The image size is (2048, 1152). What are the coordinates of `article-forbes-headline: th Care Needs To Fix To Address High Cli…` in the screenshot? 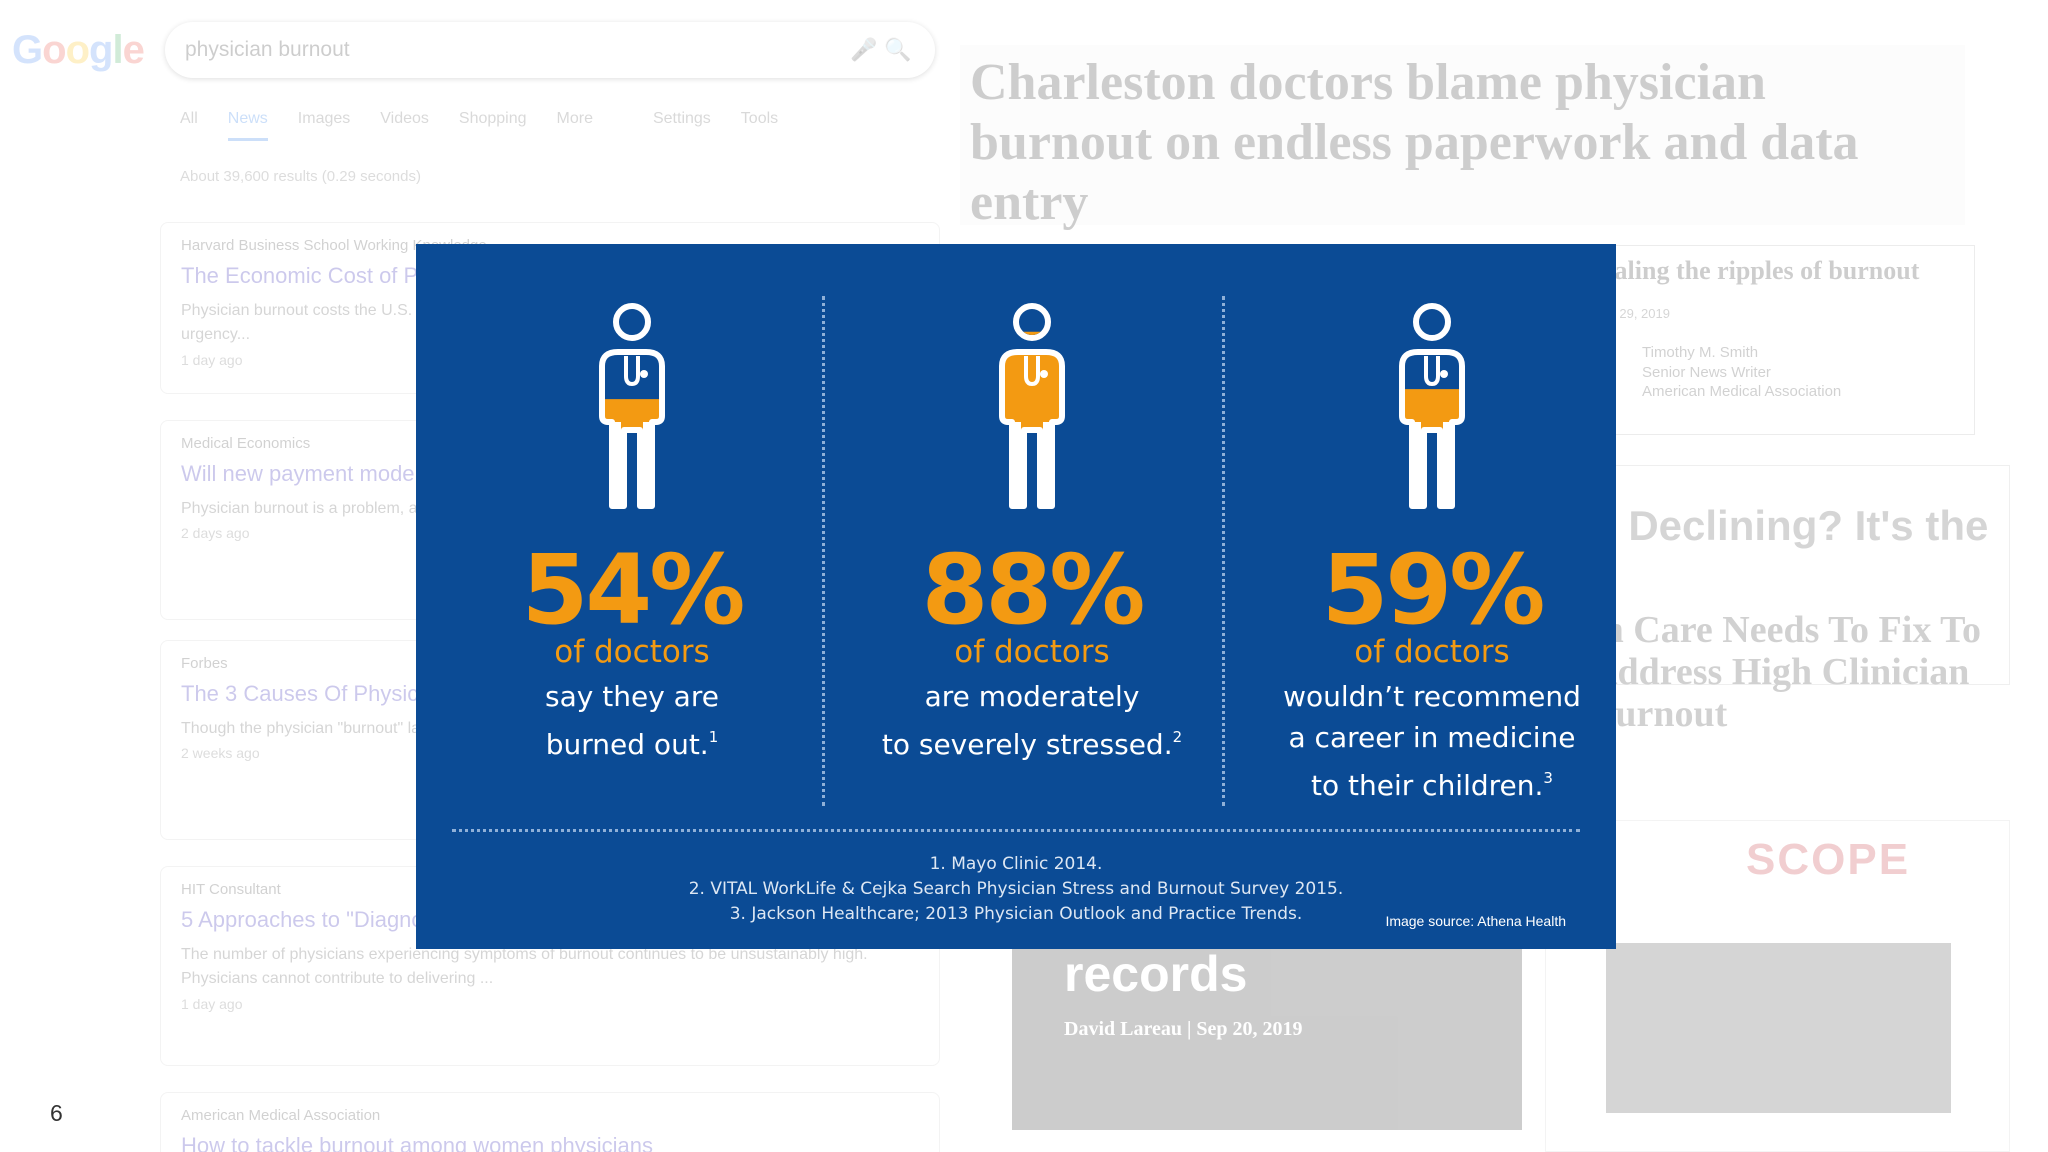 It's located at (1785, 672).